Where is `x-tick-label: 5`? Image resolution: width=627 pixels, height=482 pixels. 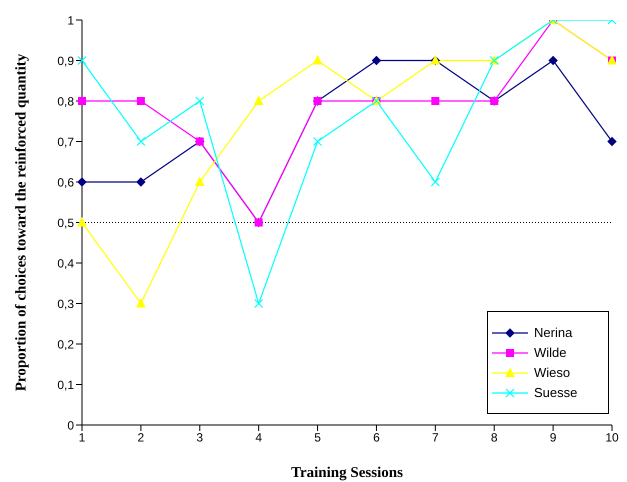
x-tick-label: 5 is located at coordinates (318, 437).